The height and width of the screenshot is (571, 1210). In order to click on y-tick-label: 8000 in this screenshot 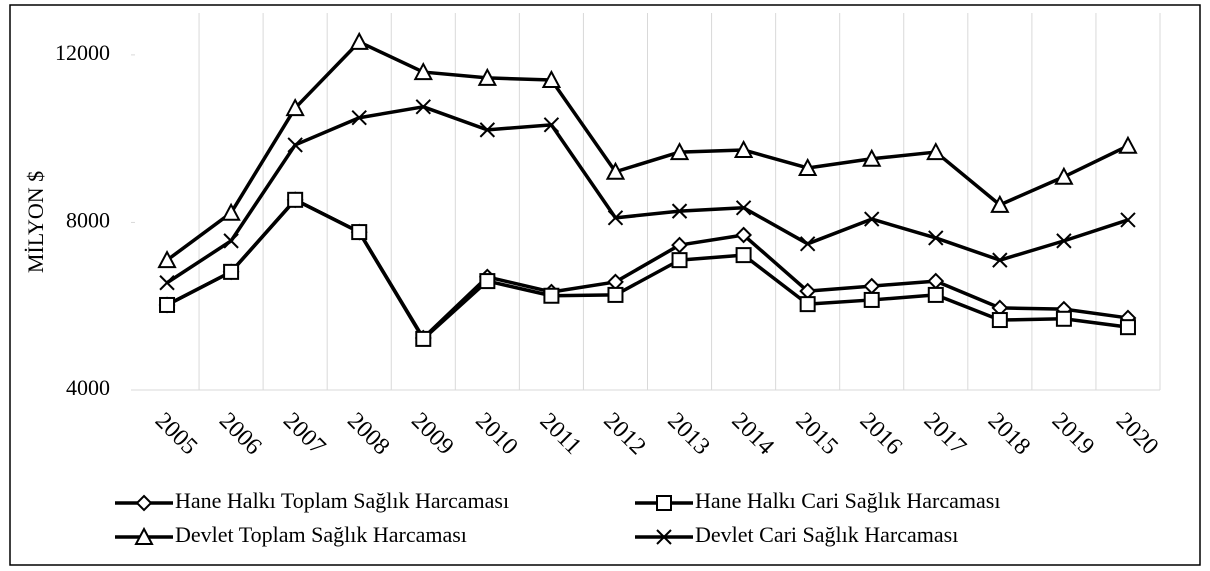, I will do `click(88, 219)`.